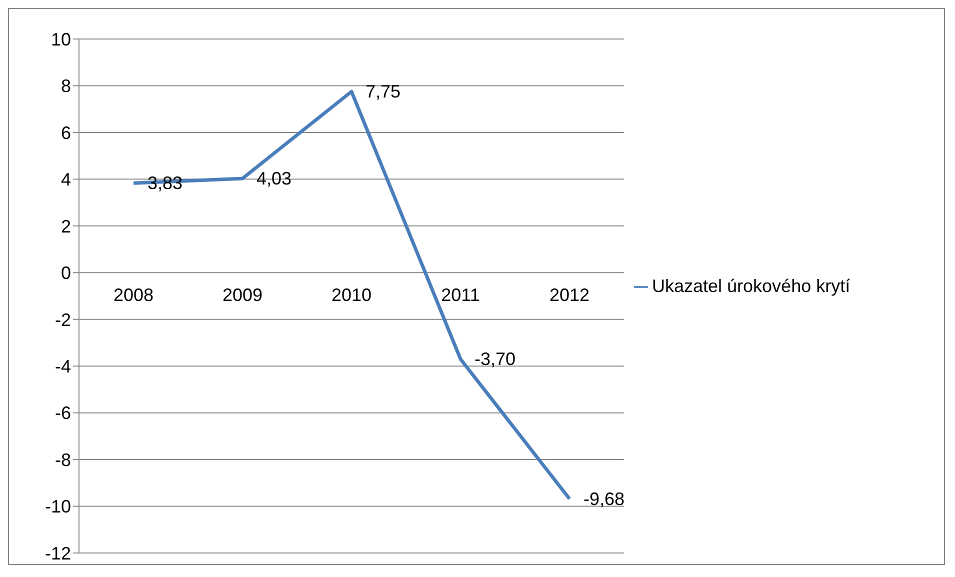 The image size is (955, 577). What do you see at coordinates (62, 320) in the screenshot?
I see `y-tick-label: -2` at bounding box center [62, 320].